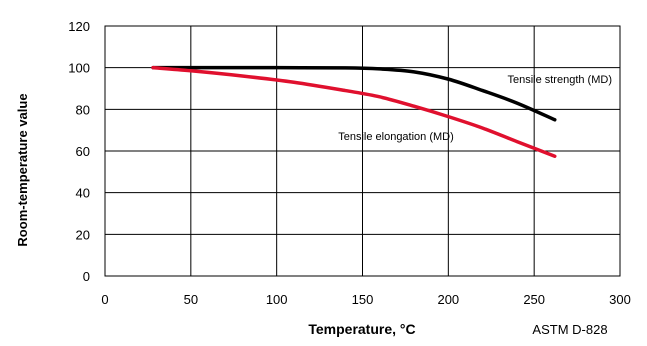 The width and height of the screenshot is (647, 346). Describe the element at coordinates (569, 329) in the screenshot. I see `standard-note: ASTM D-828` at that location.